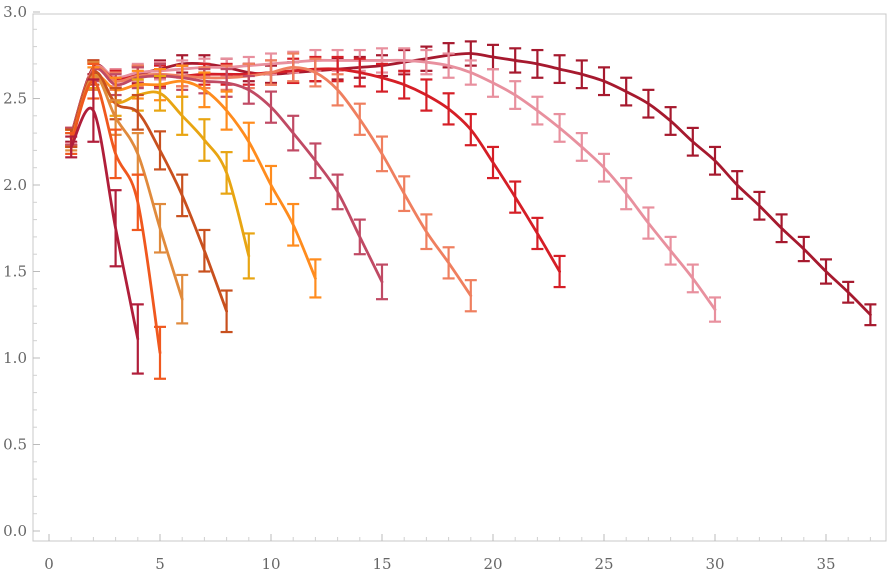 The height and width of the screenshot is (576, 888). What do you see at coordinates (603, 564) in the screenshot?
I see `x-tick-label: 25` at bounding box center [603, 564].